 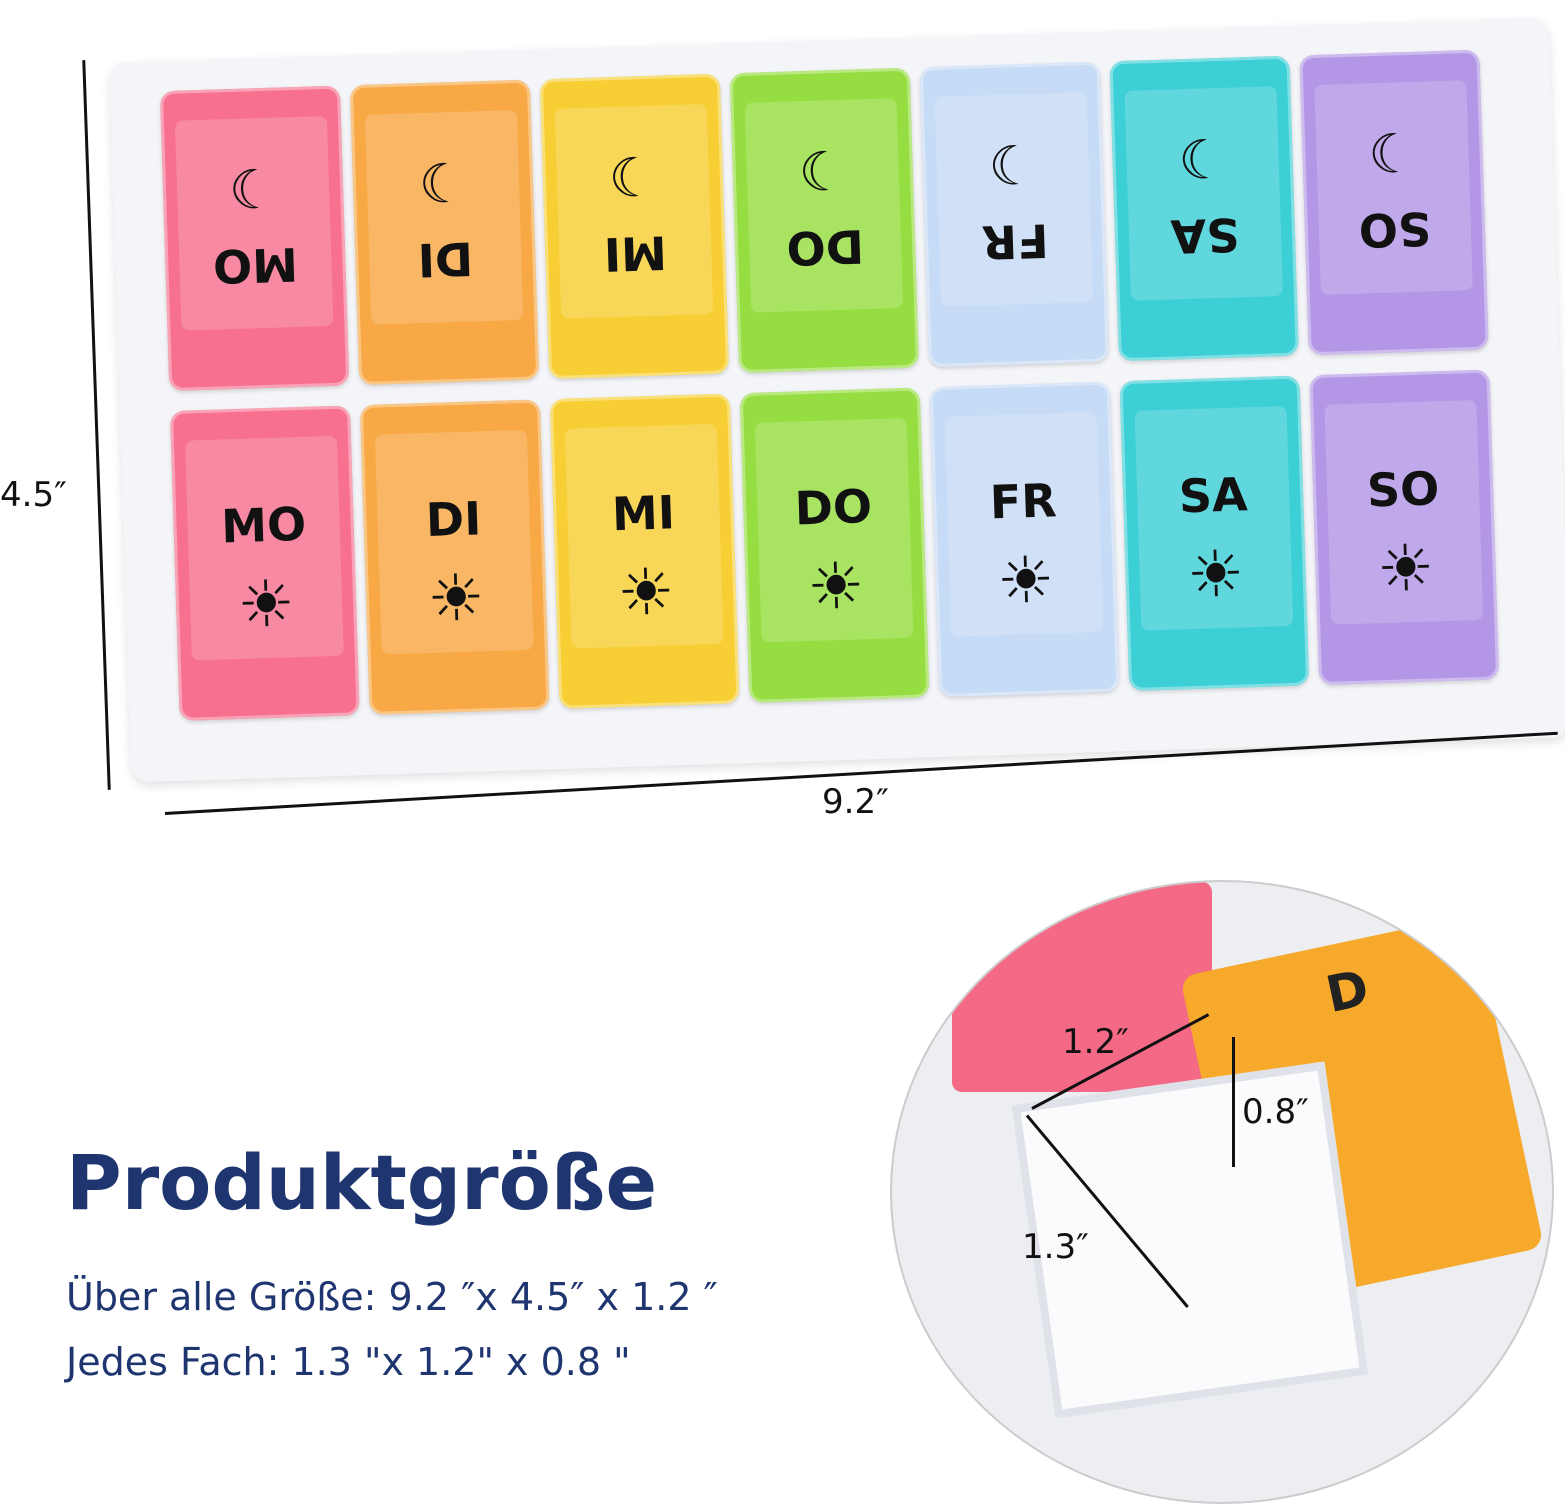 What do you see at coordinates (362, 1182) in the screenshot?
I see `page-title: Produktgröße` at bounding box center [362, 1182].